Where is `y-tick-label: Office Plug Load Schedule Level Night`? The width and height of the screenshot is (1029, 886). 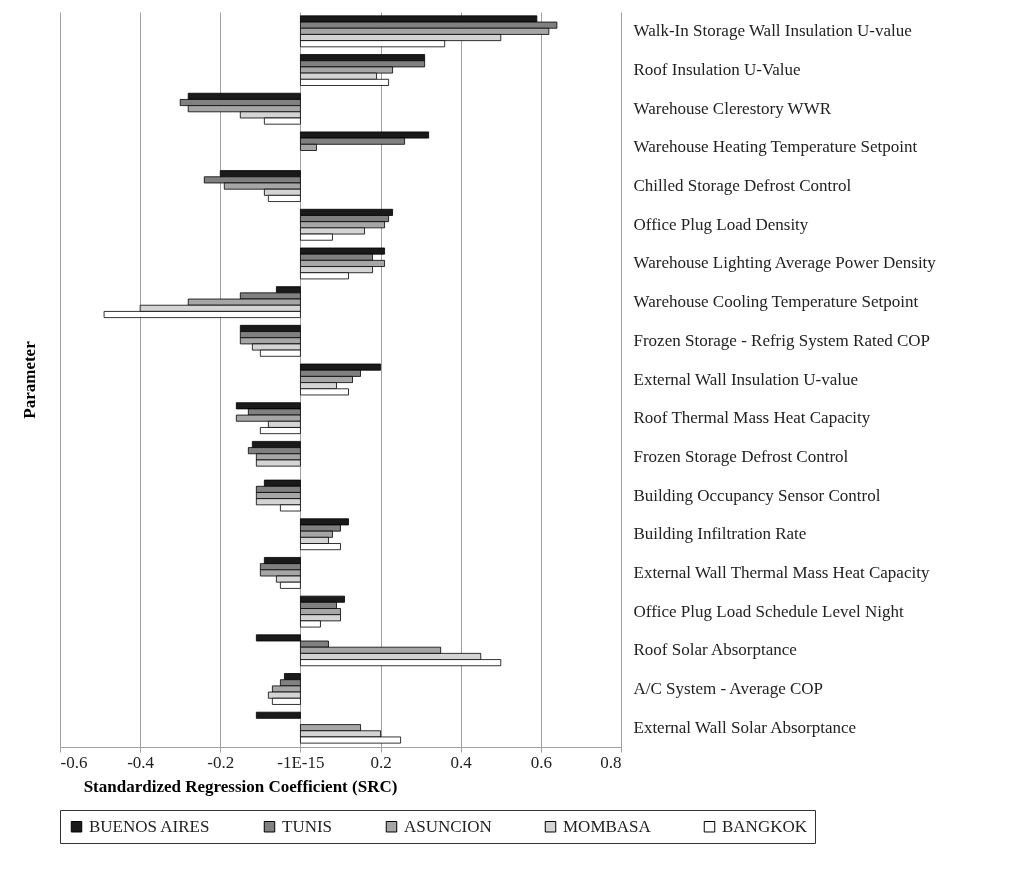
y-tick-label: Office Plug Load Schedule Level Night is located at coordinates (768, 611).